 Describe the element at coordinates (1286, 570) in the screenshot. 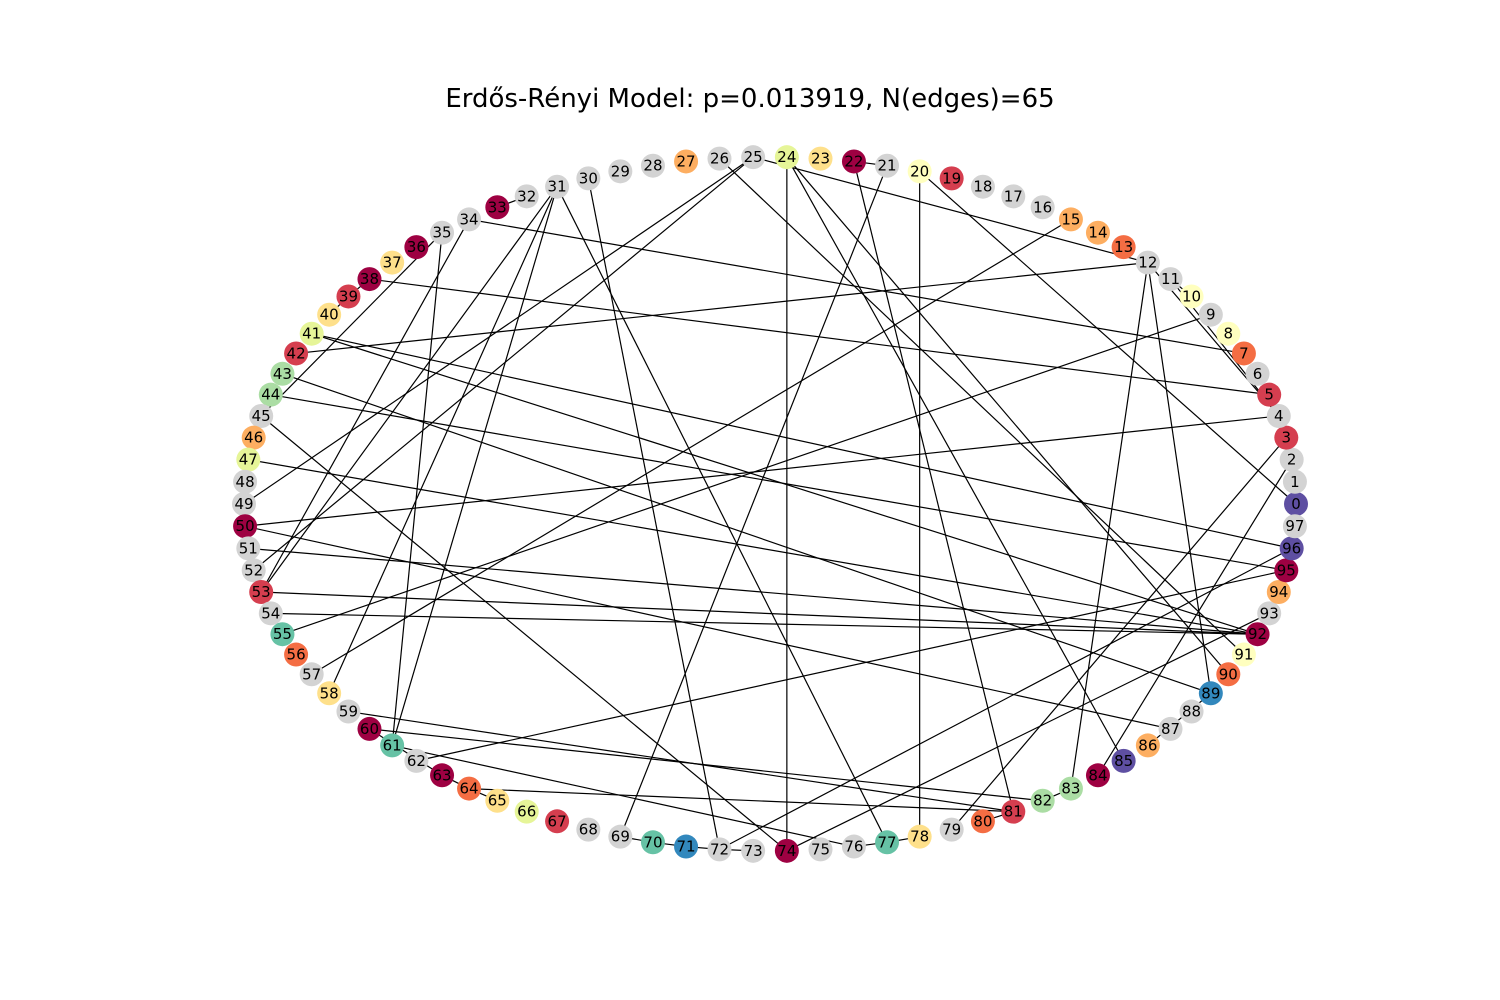

I see `node-label: 95` at that location.